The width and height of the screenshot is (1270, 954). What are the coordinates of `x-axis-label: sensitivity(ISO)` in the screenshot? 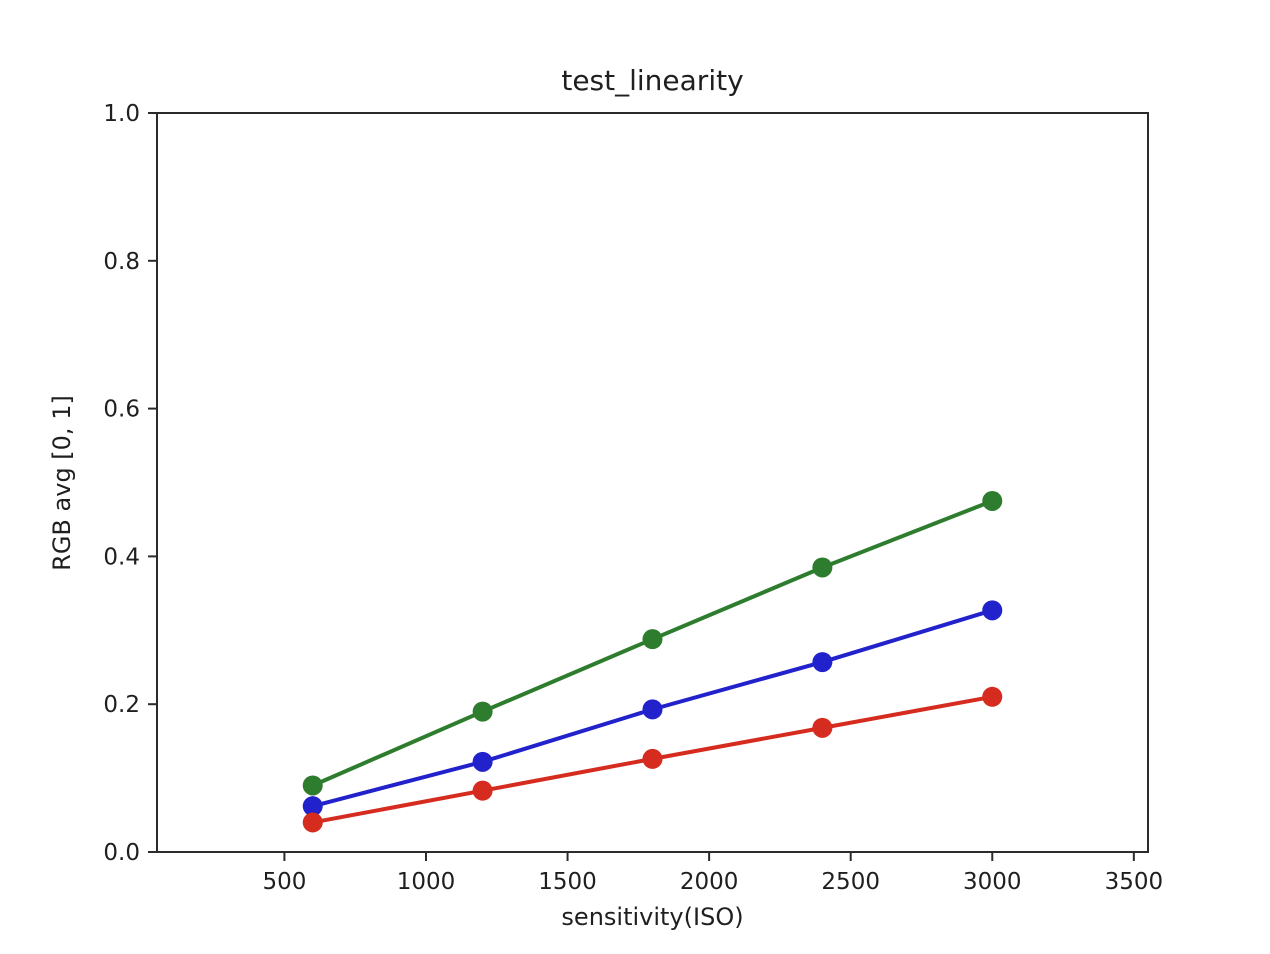 It's located at (652, 917).